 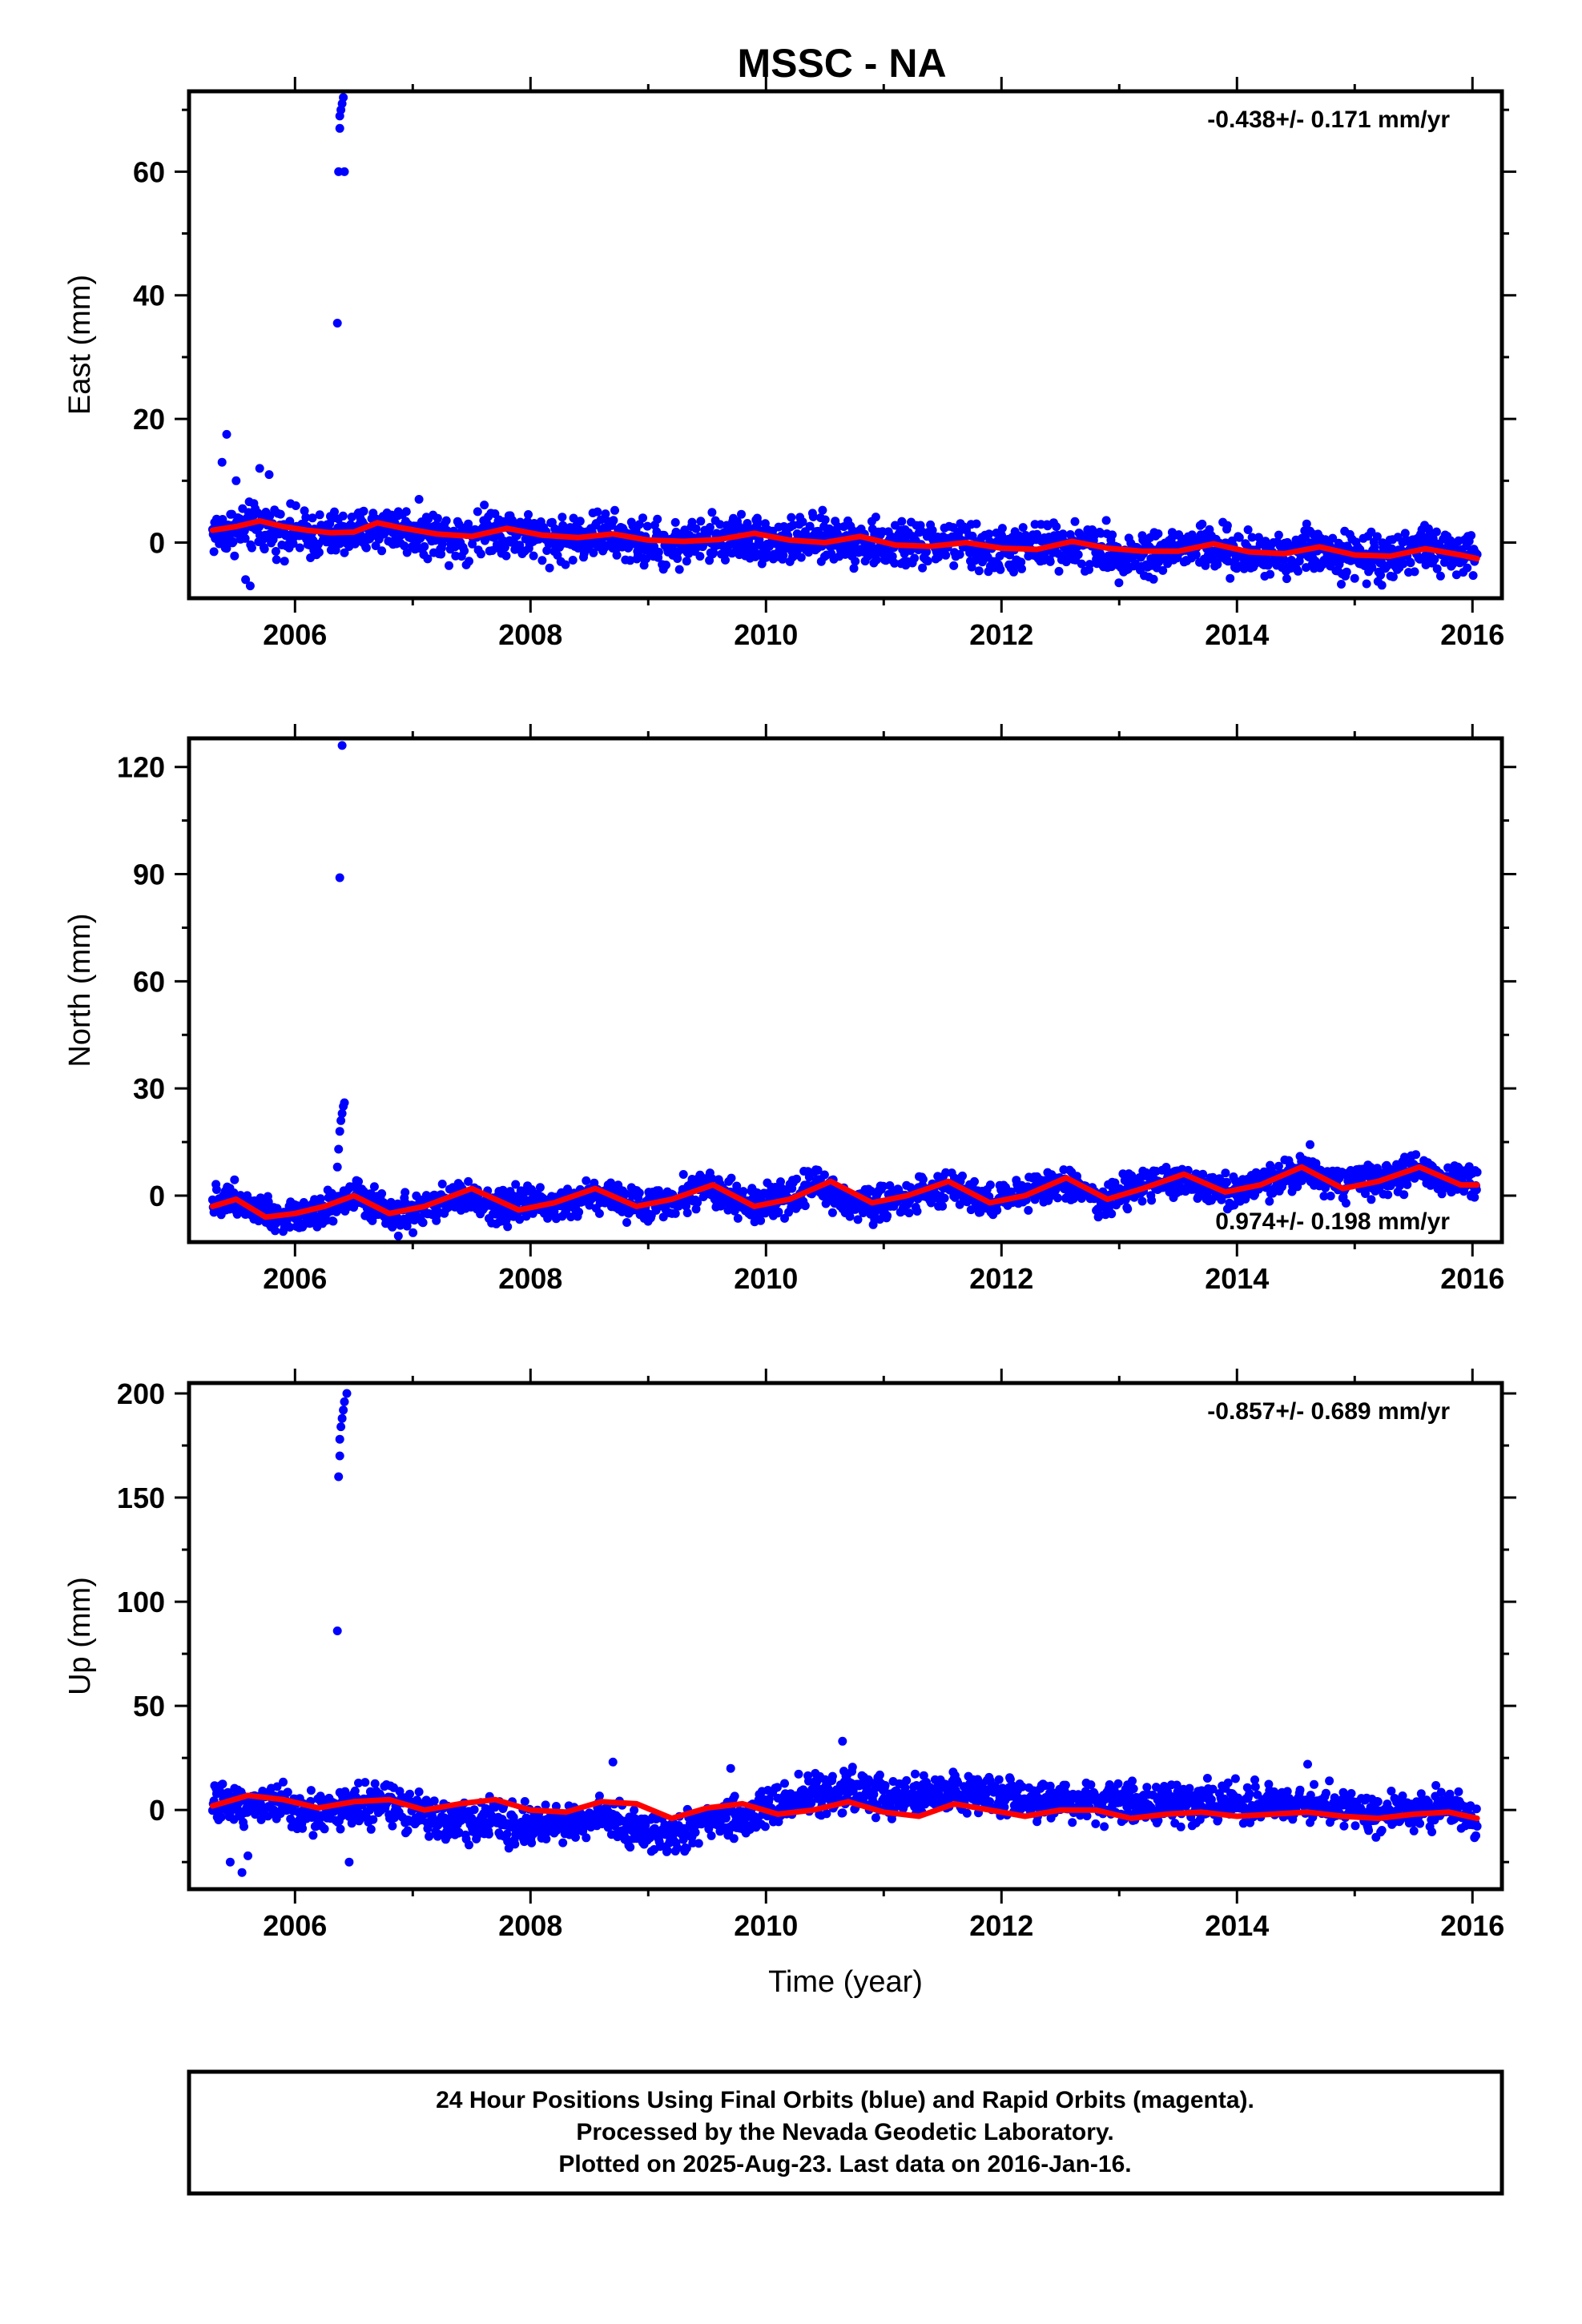 I want to click on north-y-tick-label: 90, so click(x=149, y=874).